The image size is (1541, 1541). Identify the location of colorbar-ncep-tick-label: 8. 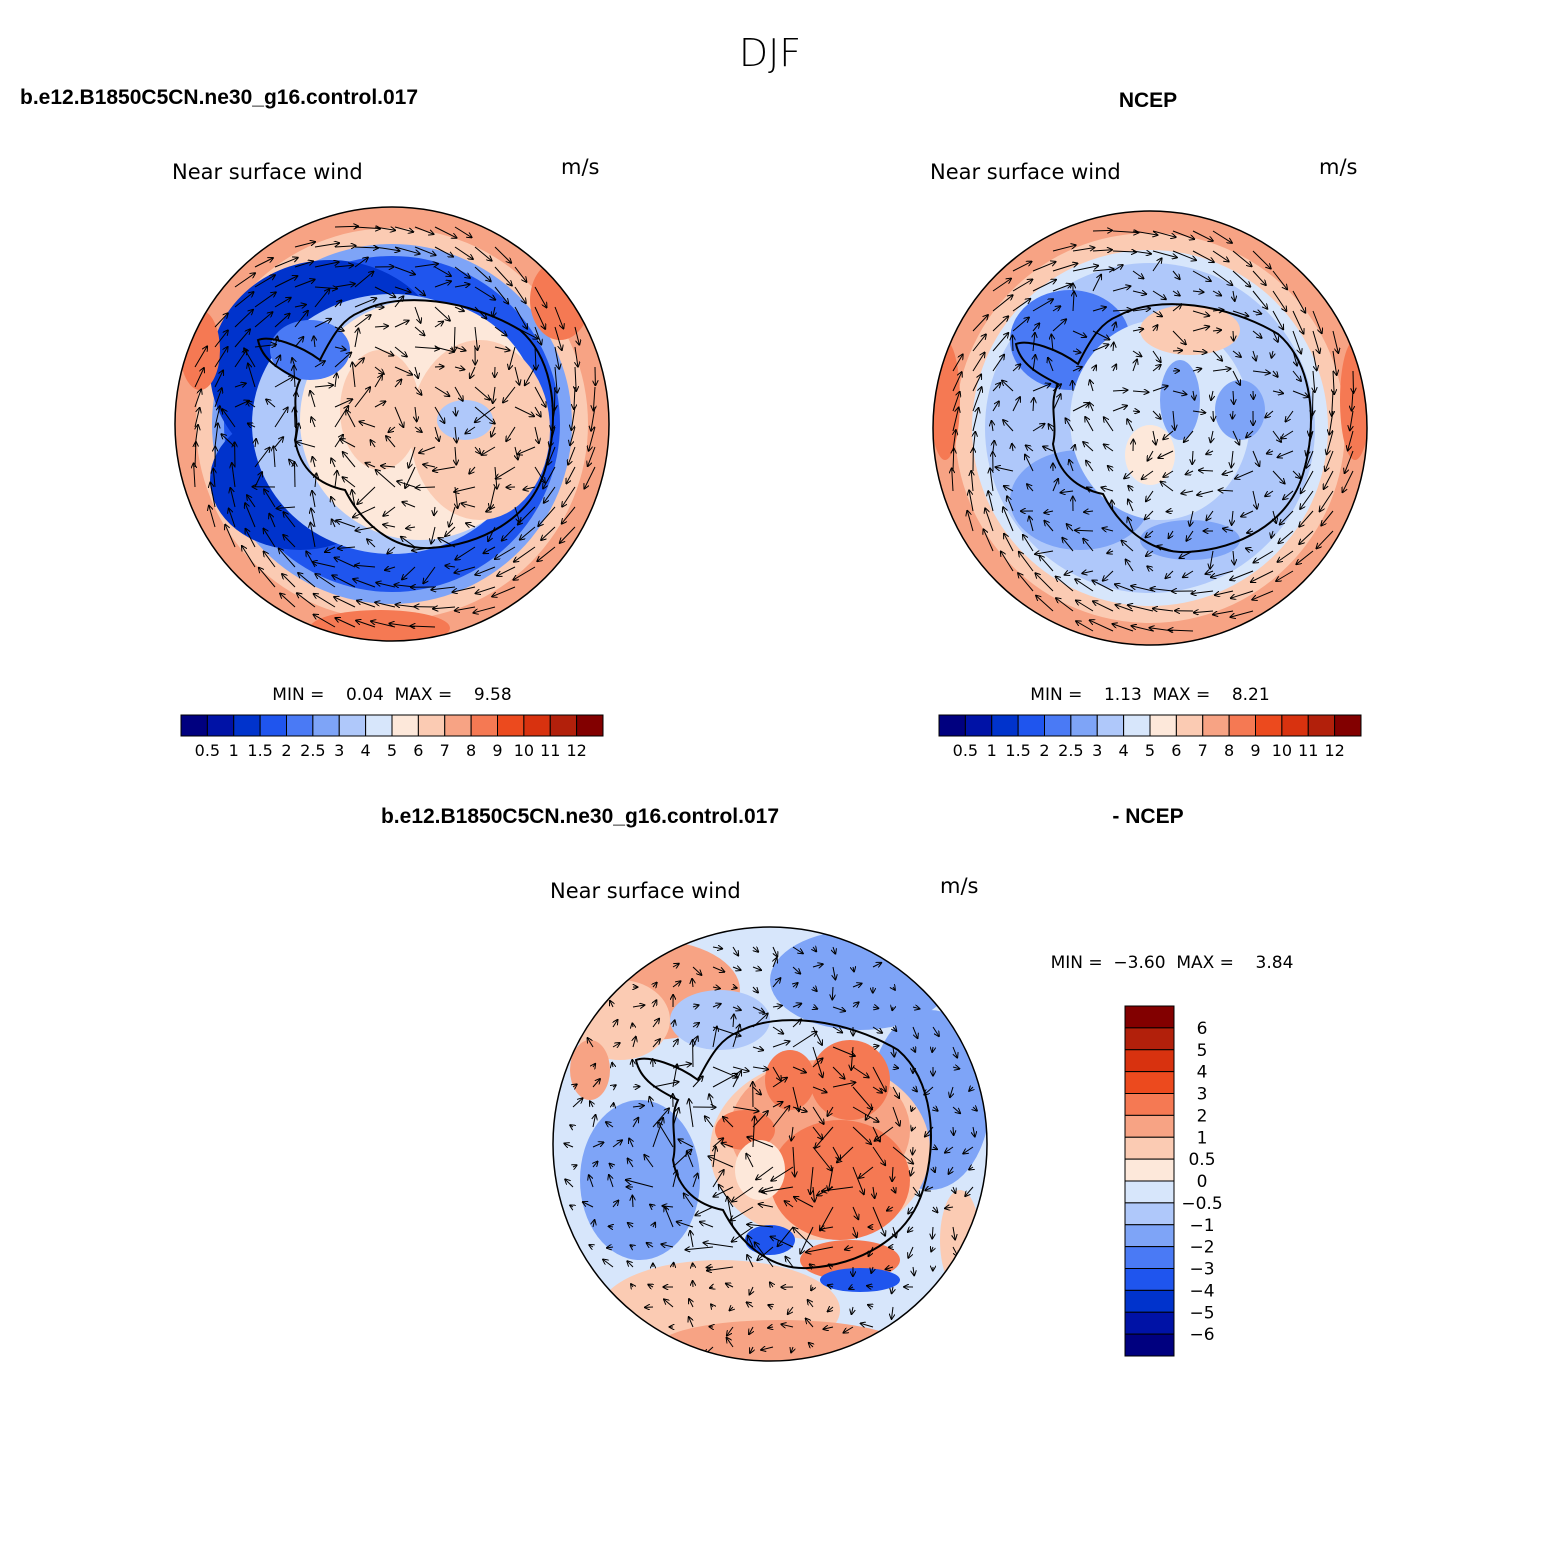
(1229, 750).